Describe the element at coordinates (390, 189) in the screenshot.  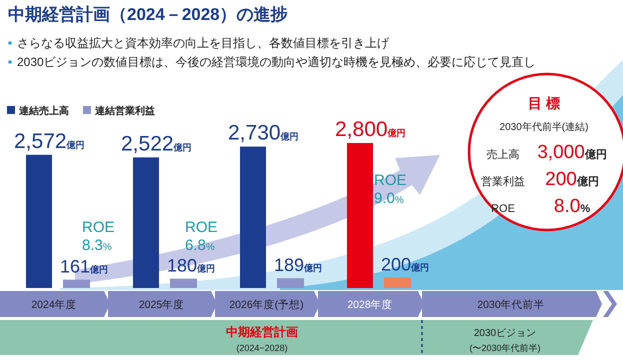
I see `annotation: ROE 9.0%` at that location.